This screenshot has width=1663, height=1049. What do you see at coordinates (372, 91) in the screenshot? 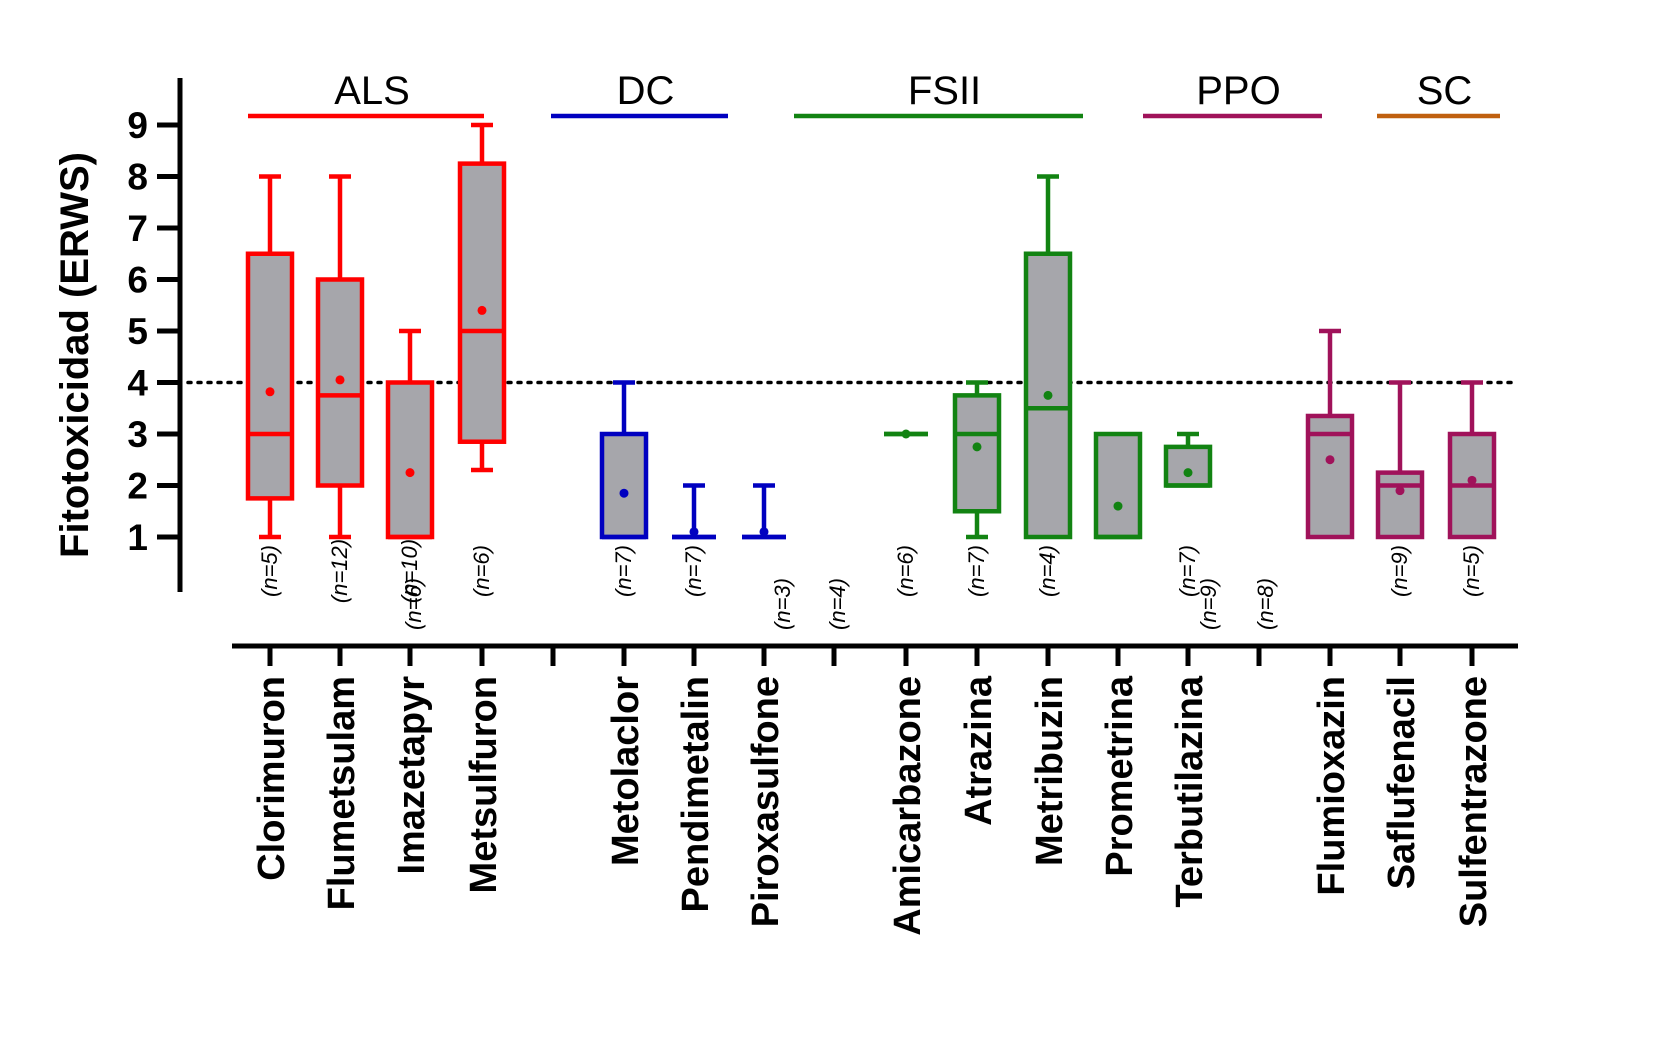
I see `group-label: ALS` at bounding box center [372, 91].